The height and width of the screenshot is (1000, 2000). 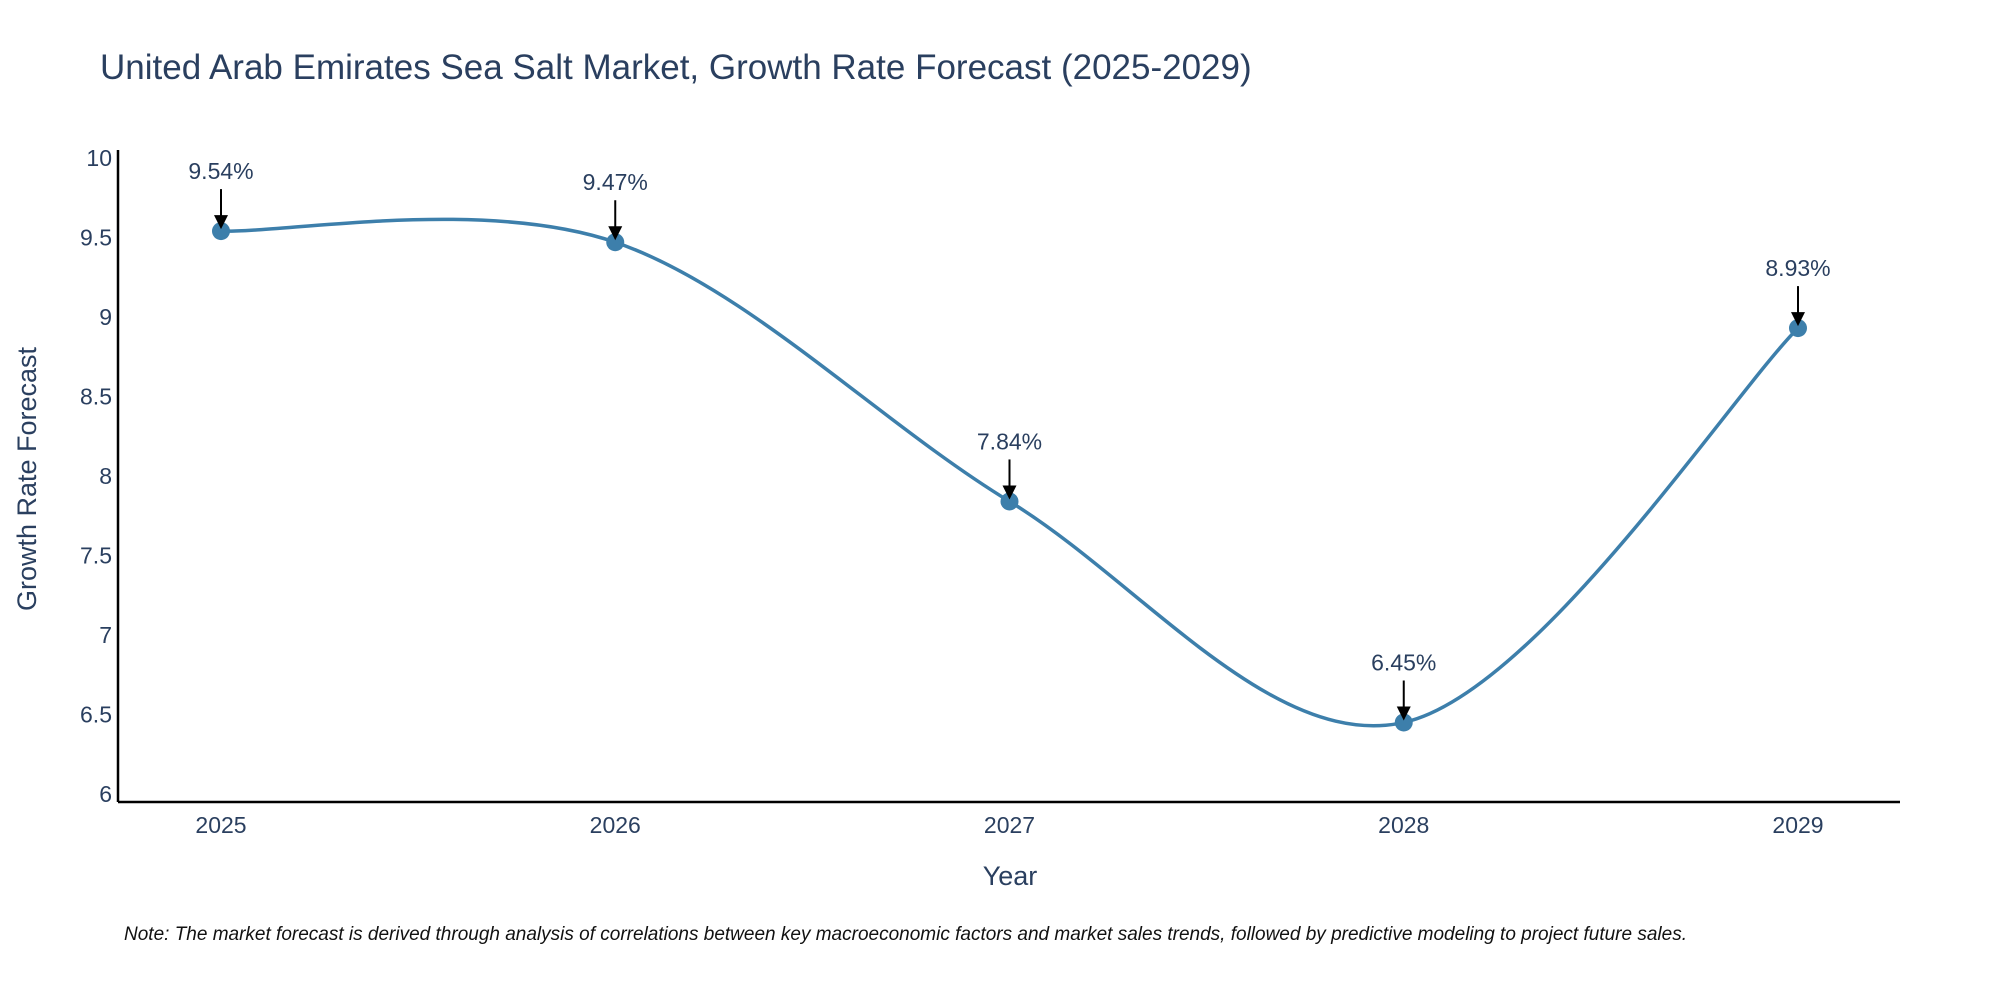 I want to click on x-tick-label: 2026, so click(x=615, y=825).